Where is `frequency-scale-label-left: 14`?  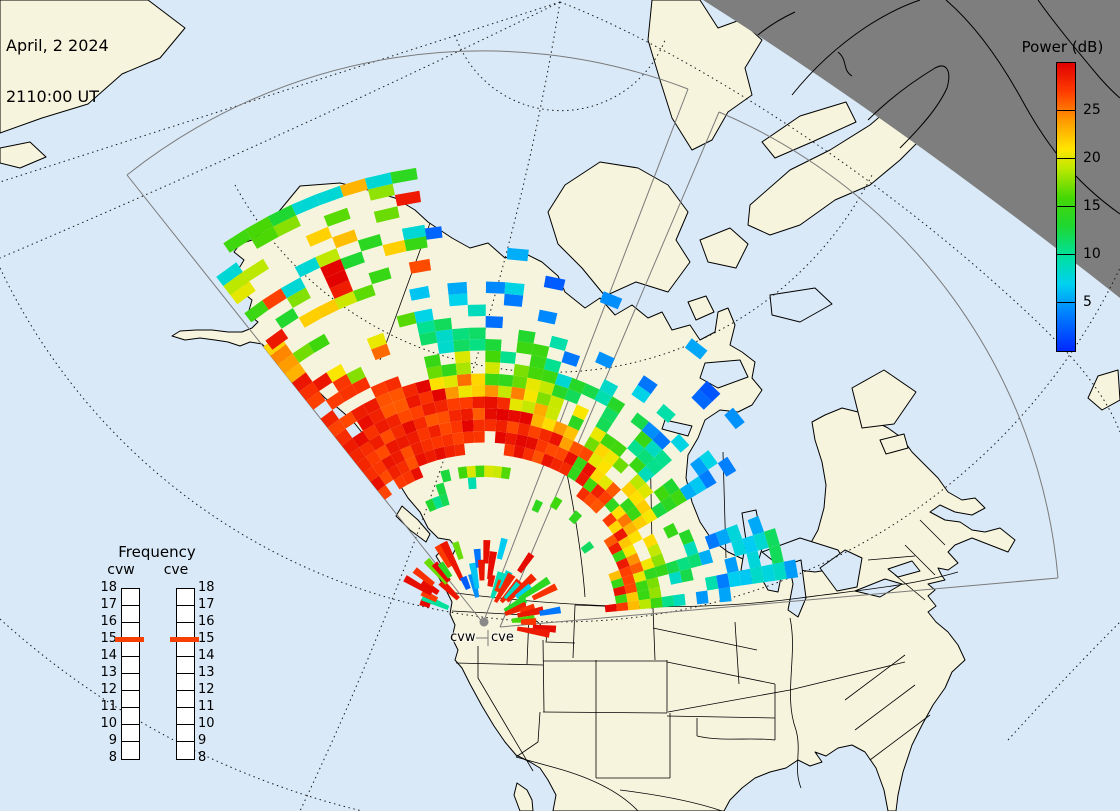 frequency-scale-label-left: 14 is located at coordinates (108, 655).